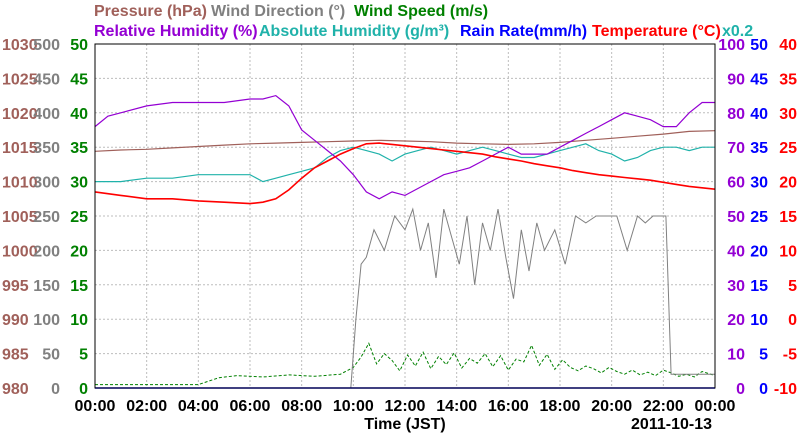  Describe the element at coordinates (55, 389) in the screenshot. I see `y-tick-wind-direction: 0` at that location.